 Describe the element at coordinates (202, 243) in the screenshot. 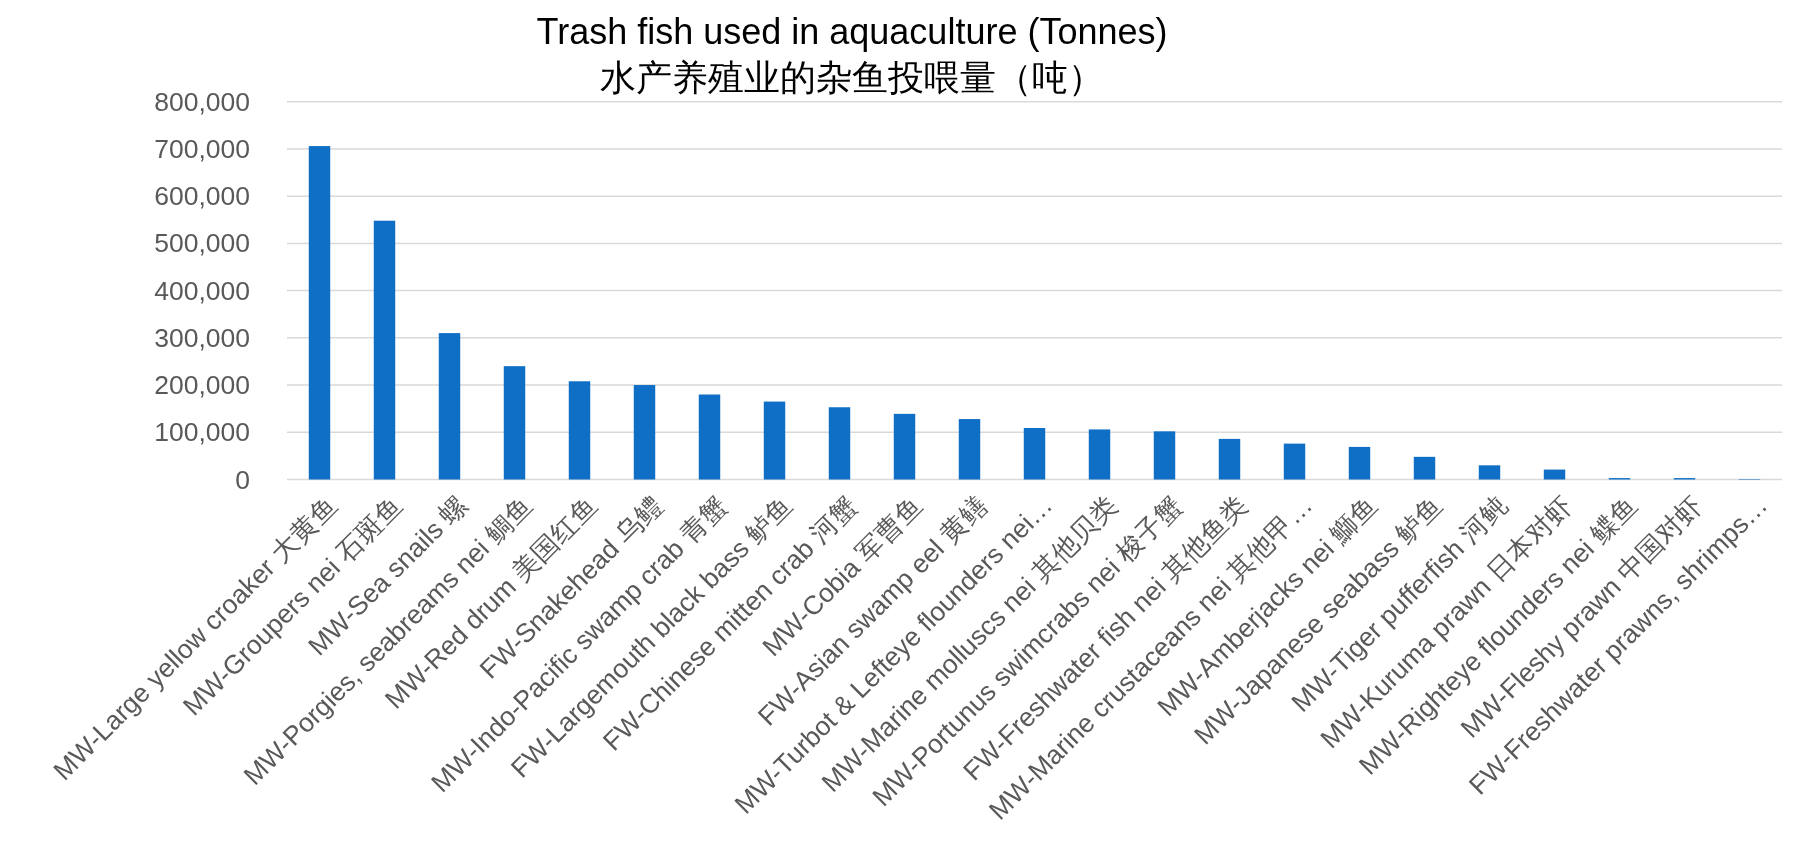

I see `y-tick-label: 500,000` at that location.